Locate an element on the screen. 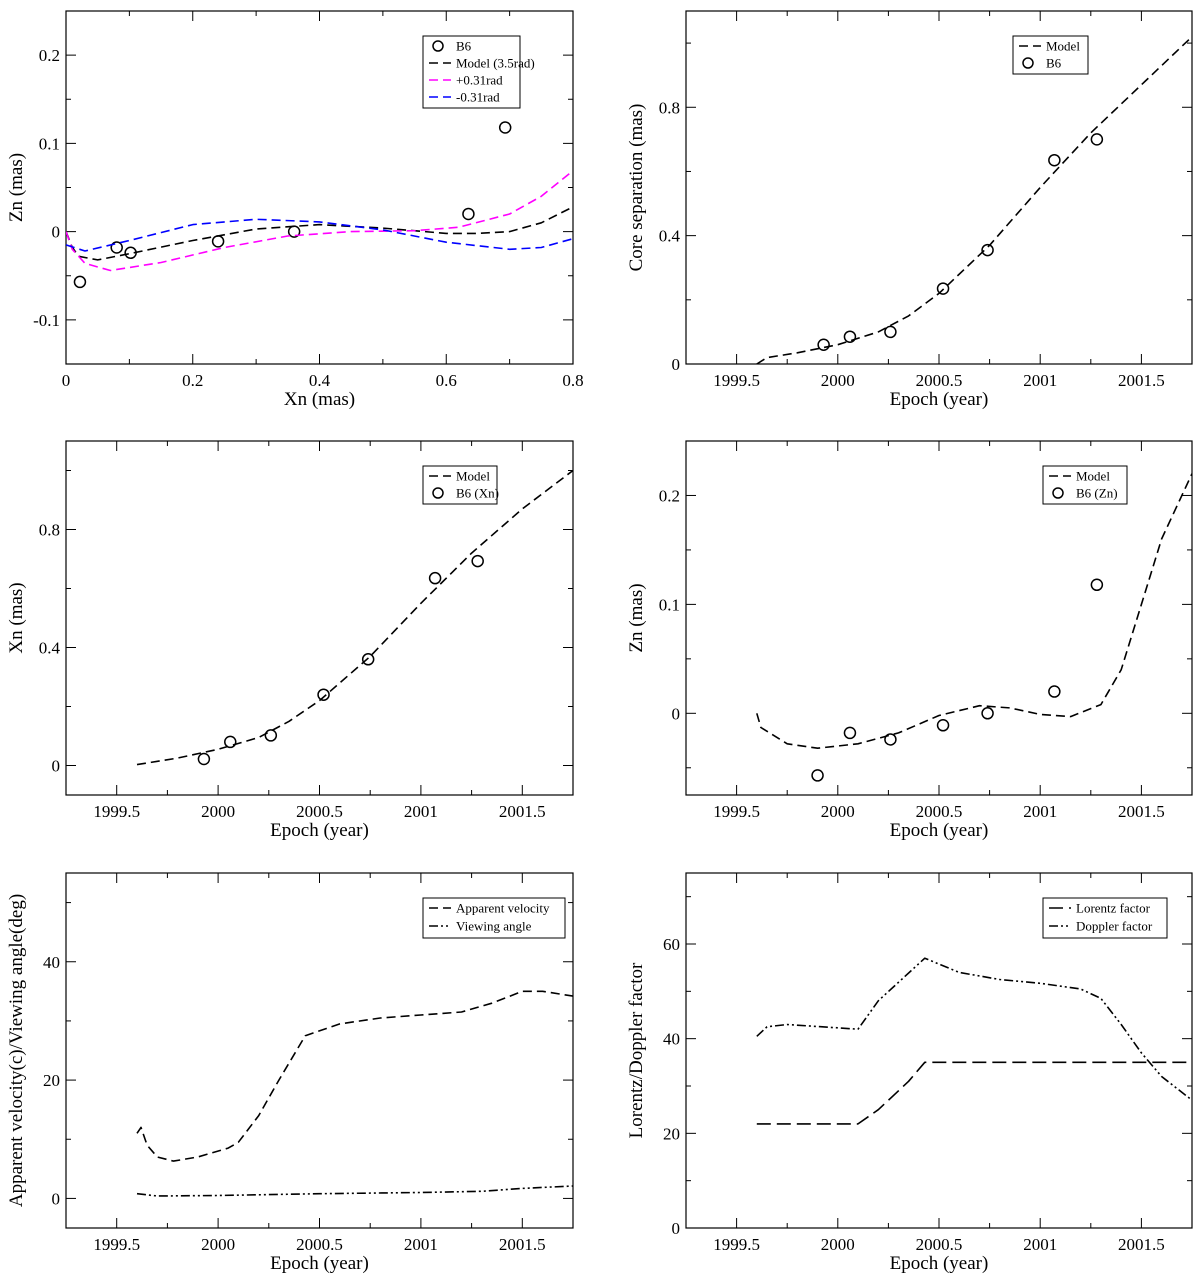 Image resolution: width=1200 pixels, height=1276 pixels. x-axis-label: Xn (mas) is located at coordinates (319, 399).